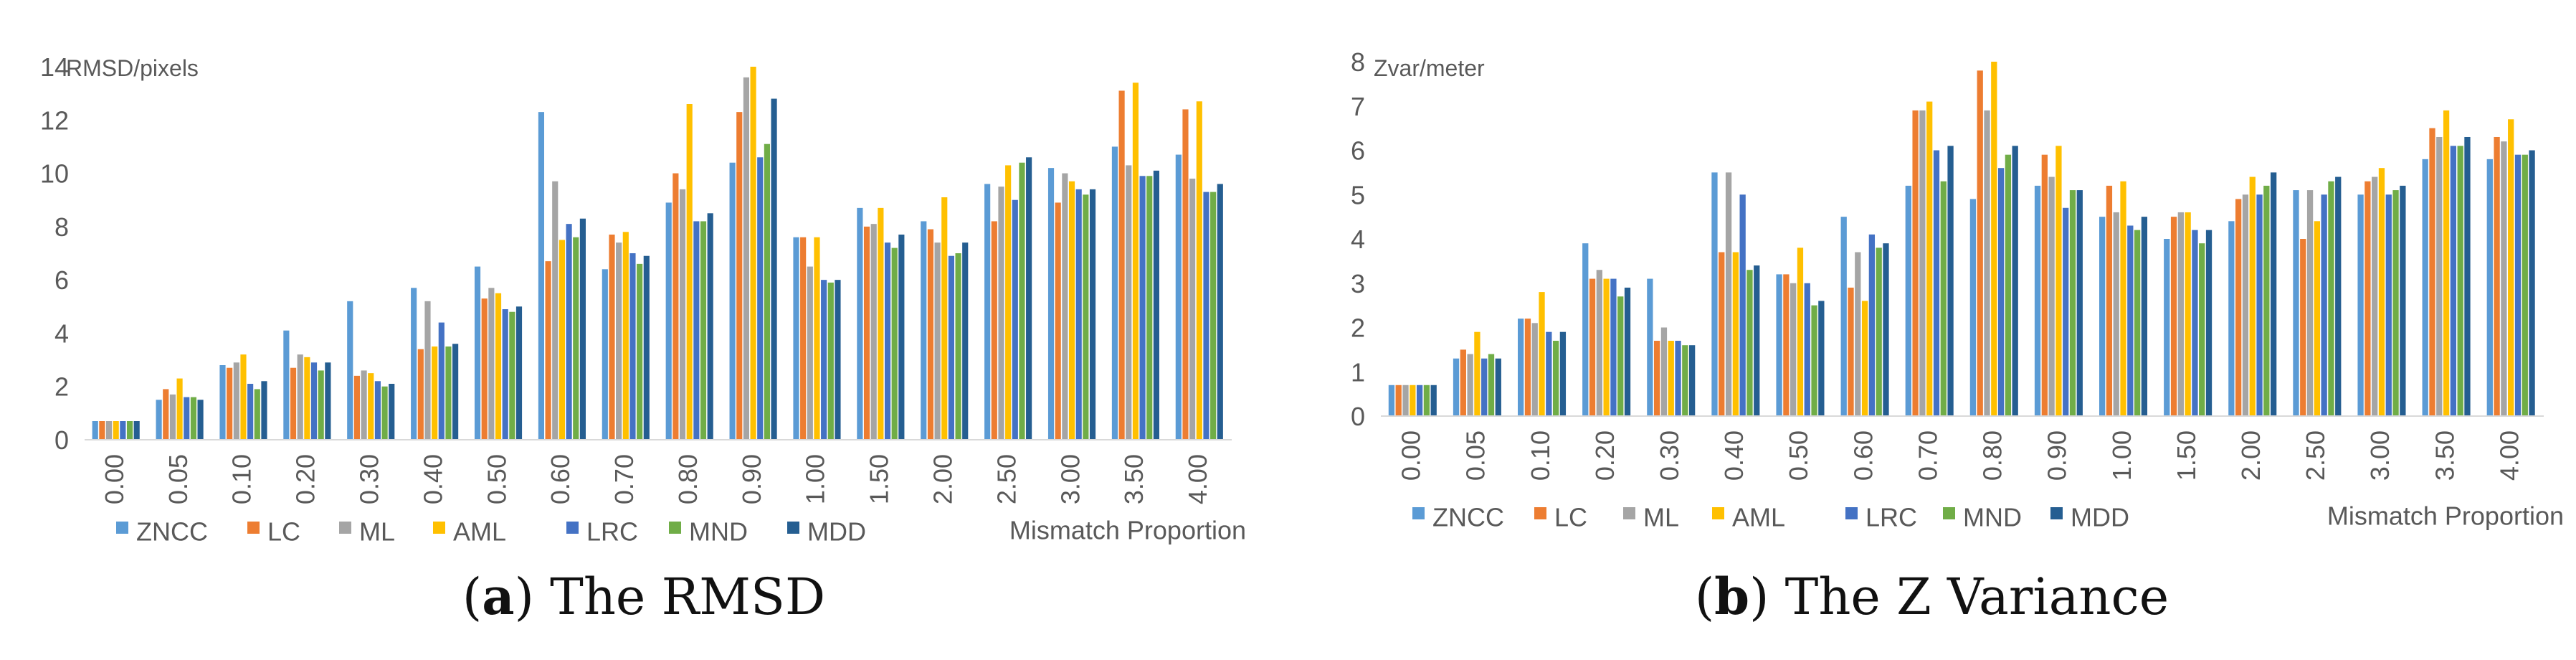 Image resolution: width=2576 pixels, height=660 pixels. Describe the element at coordinates (2504, 278) in the screenshot. I see `zvar-bar-ml-4.00` at that location.